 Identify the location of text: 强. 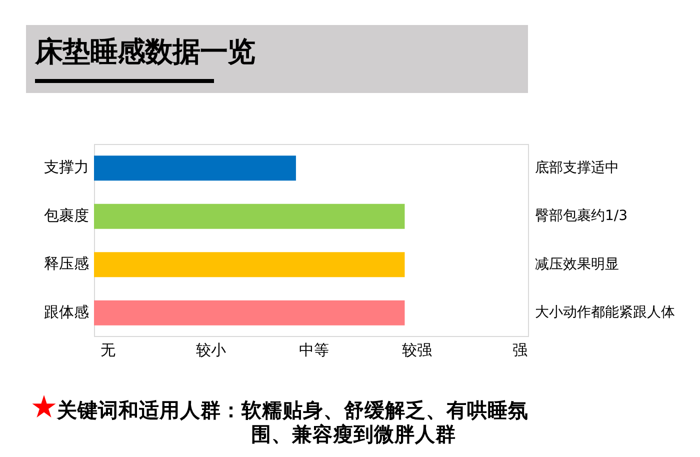
(520, 350).